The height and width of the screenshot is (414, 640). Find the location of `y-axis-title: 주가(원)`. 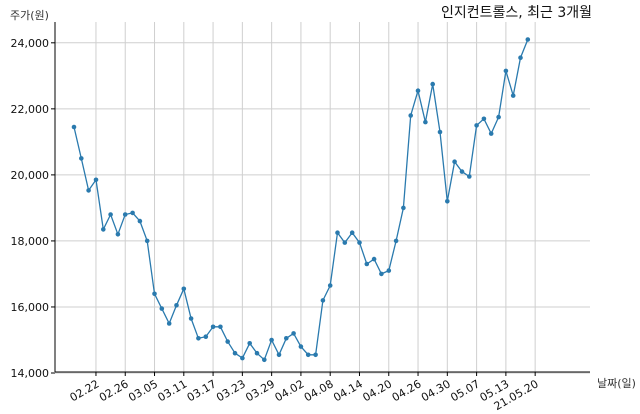

y-axis-title: 주가(원) is located at coordinates (29, 15).